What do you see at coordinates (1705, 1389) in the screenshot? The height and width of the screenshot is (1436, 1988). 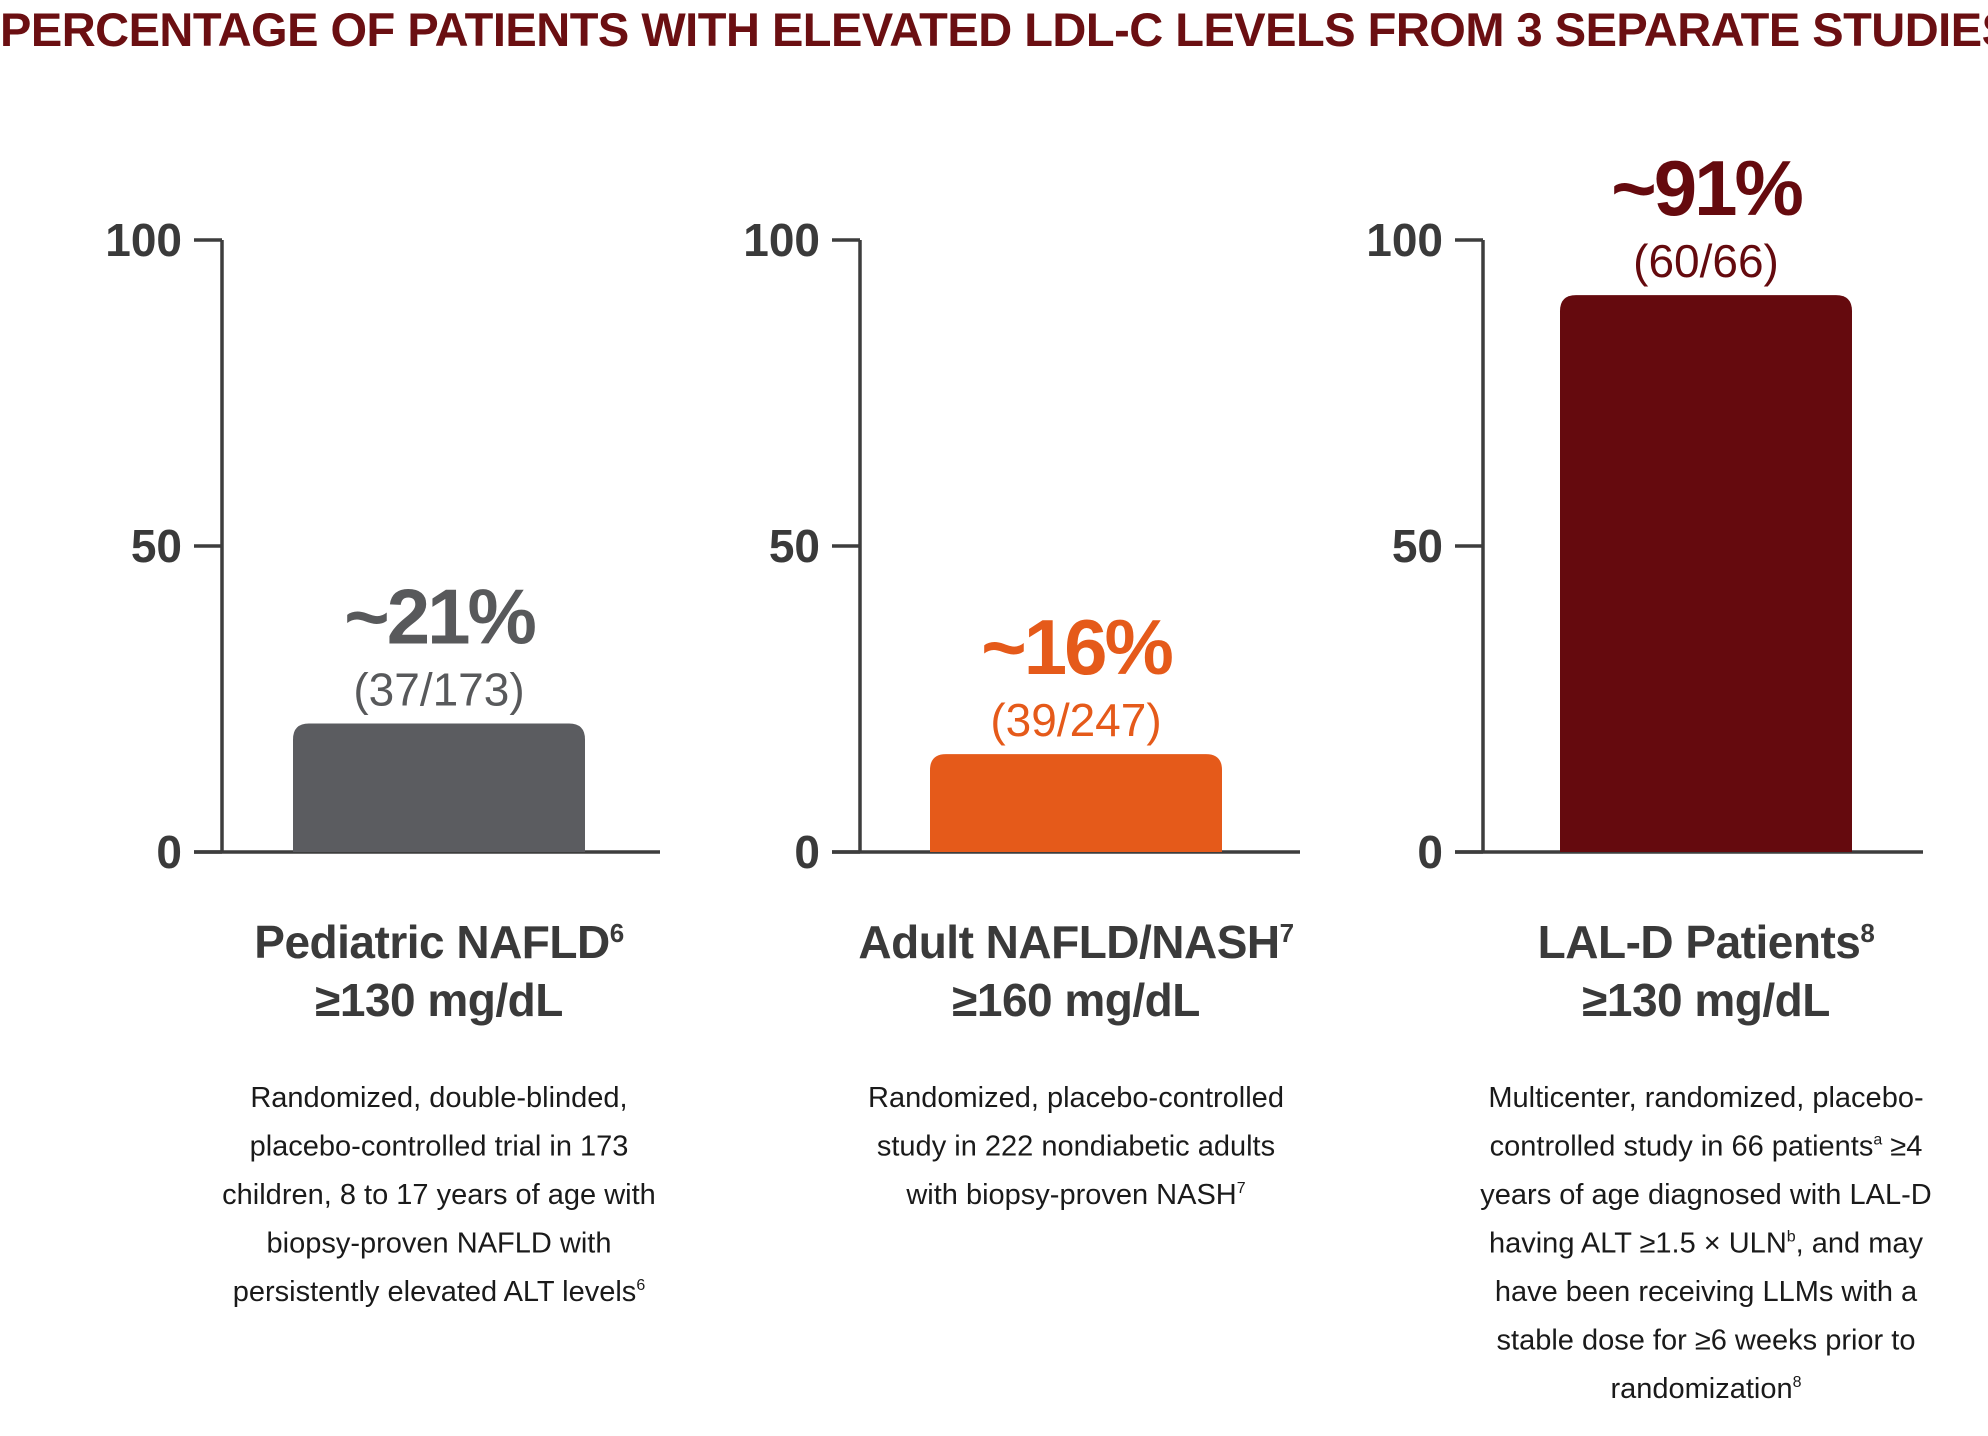 I see `description-line: randomization8` at bounding box center [1705, 1389].